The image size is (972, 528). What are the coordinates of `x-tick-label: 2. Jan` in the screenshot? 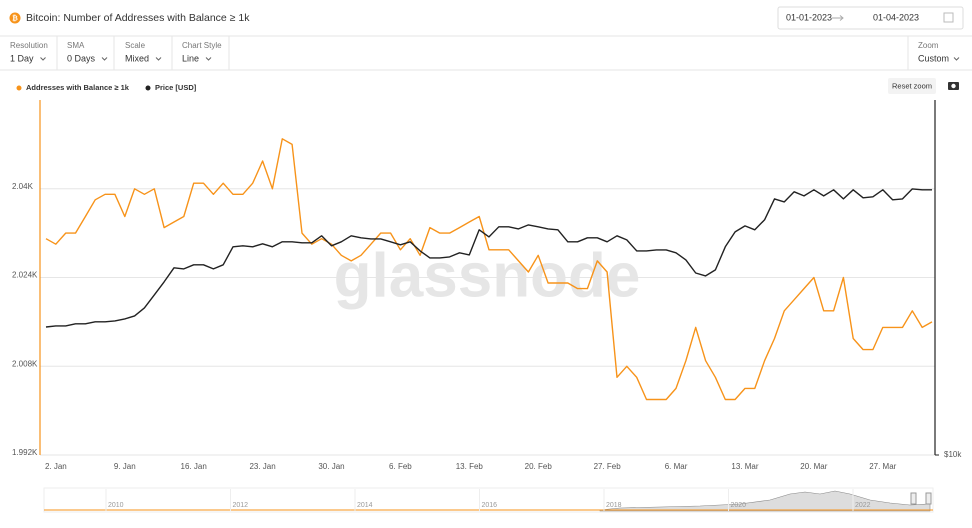 It's located at (56, 466).